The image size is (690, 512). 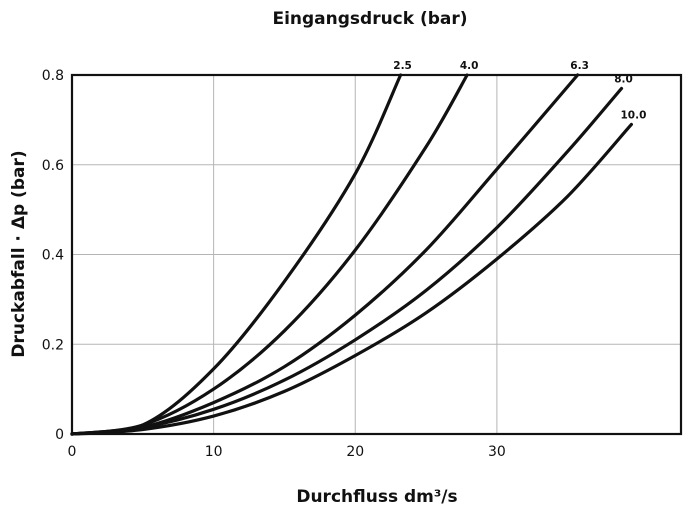 I want to click on series-label: 10.0, so click(x=633, y=115).